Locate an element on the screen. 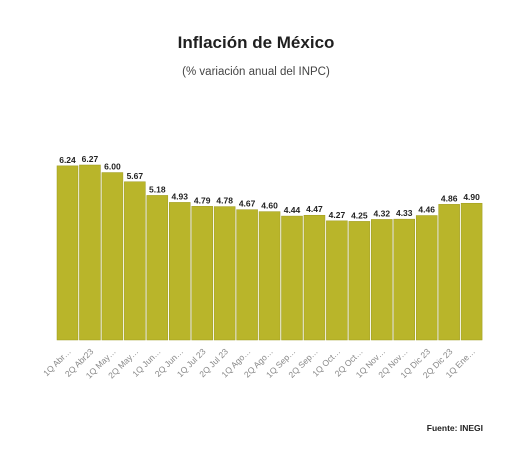 The width and height of the screenshot is (512, 466). value-label-18: 4.90 is located at coordinates (471, 197).